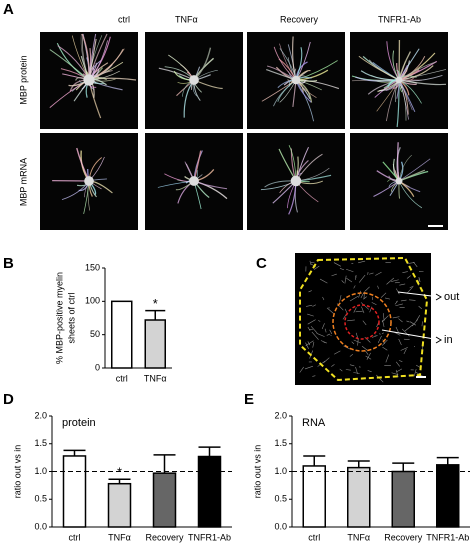 This screenshot has width=474, height=557. Describe the element at coordinates (92, 267) in the screenshot. I see `y-tick-label: 150` at that location.